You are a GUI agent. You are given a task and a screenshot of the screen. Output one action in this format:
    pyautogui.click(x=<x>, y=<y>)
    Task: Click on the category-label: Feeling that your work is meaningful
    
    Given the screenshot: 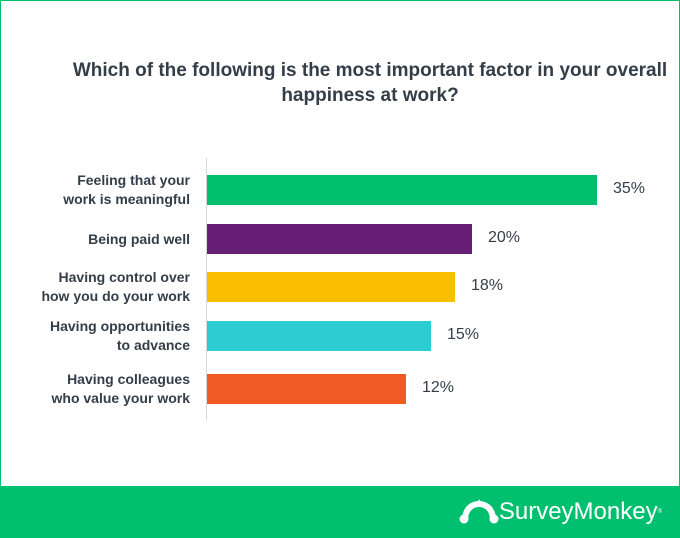 What is the action you would take?
    pyautogui.click(x=126, y=189)
    